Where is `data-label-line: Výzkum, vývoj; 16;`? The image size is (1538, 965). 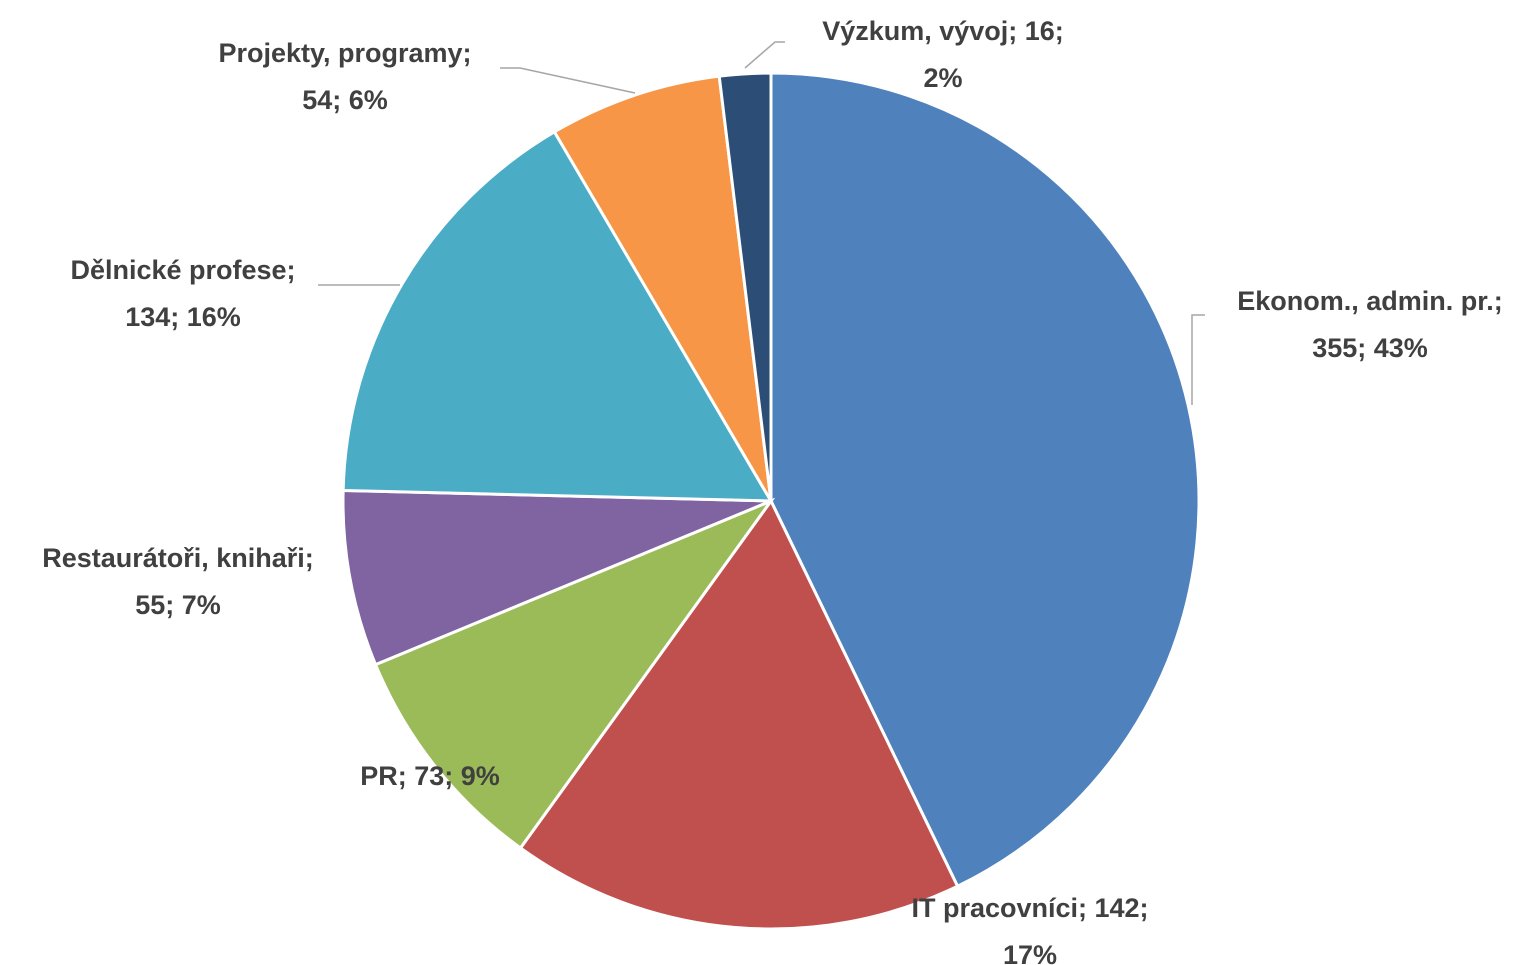 data-label-line: Výzkum, vývoj; 16; is located at coordinates (943, 31).